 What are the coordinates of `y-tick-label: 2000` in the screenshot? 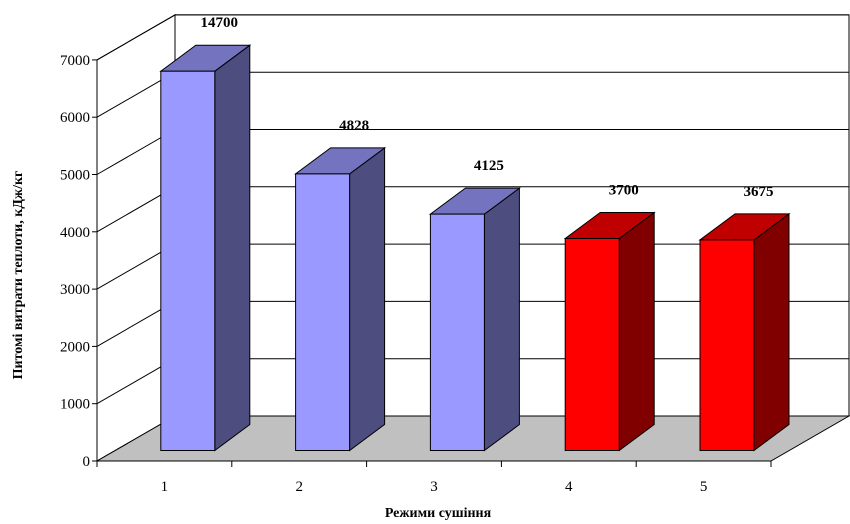 It's located at (75, 347).